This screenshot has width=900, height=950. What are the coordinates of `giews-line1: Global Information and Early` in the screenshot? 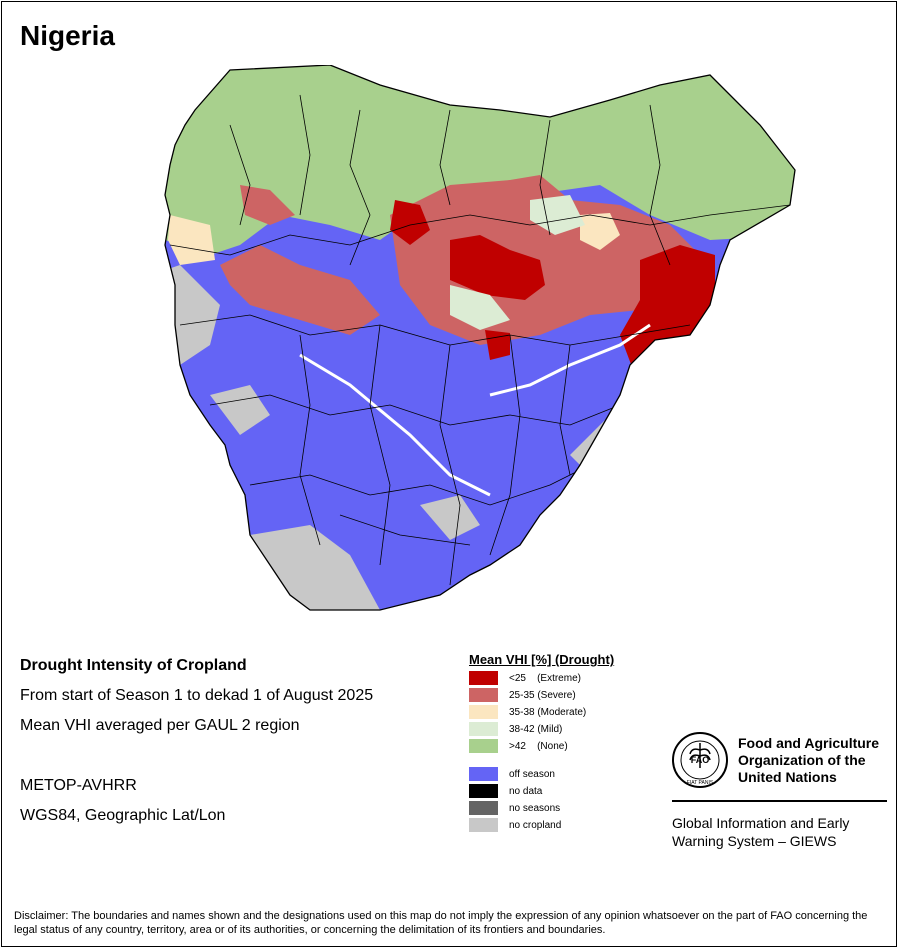 It's located at (761, 823).